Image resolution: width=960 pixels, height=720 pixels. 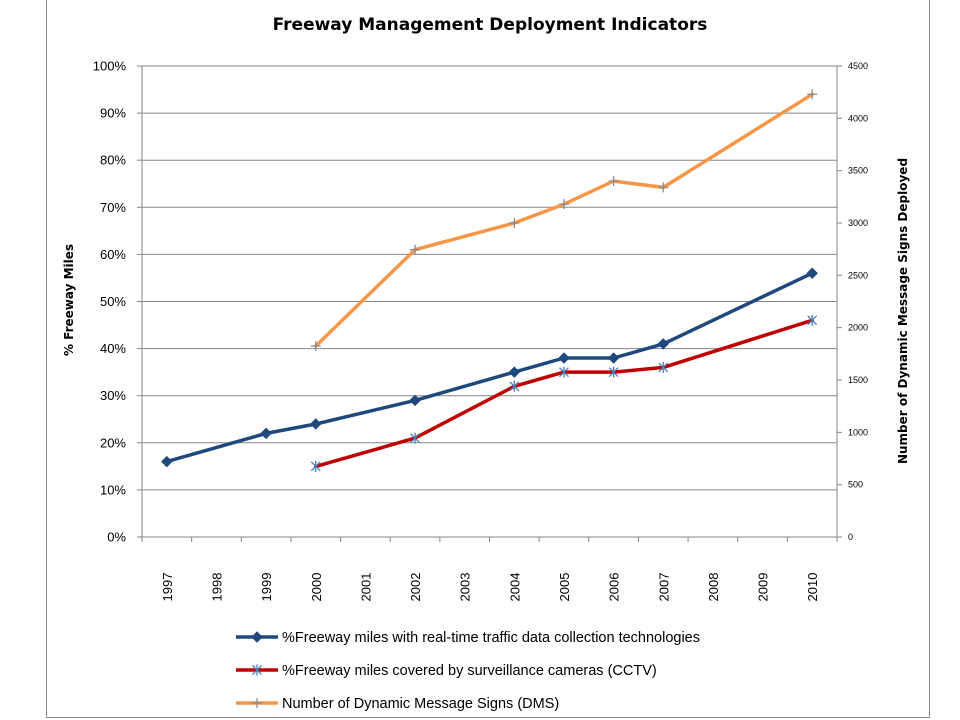 What do you see at coordinates (113, 489) in the screenshot?
I see `y-tick-label: 10%` at bounding box center [113, 489].